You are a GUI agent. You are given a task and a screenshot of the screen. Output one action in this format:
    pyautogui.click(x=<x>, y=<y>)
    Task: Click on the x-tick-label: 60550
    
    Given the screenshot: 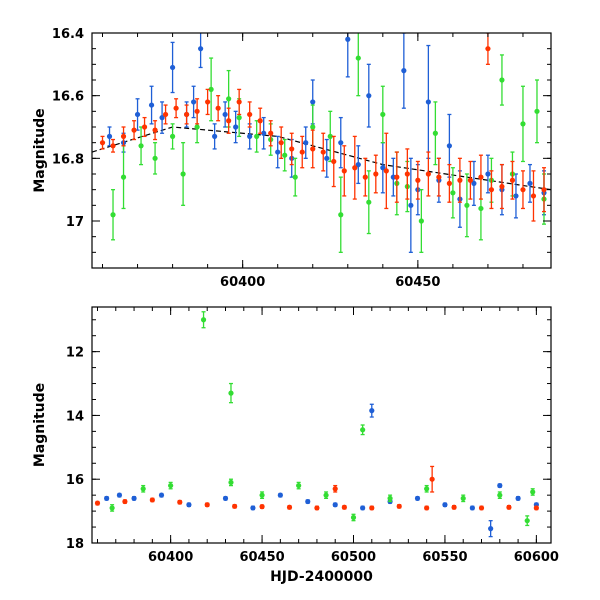 What is the action you would take?
    pyautogui.click(x=444, y=557)
    